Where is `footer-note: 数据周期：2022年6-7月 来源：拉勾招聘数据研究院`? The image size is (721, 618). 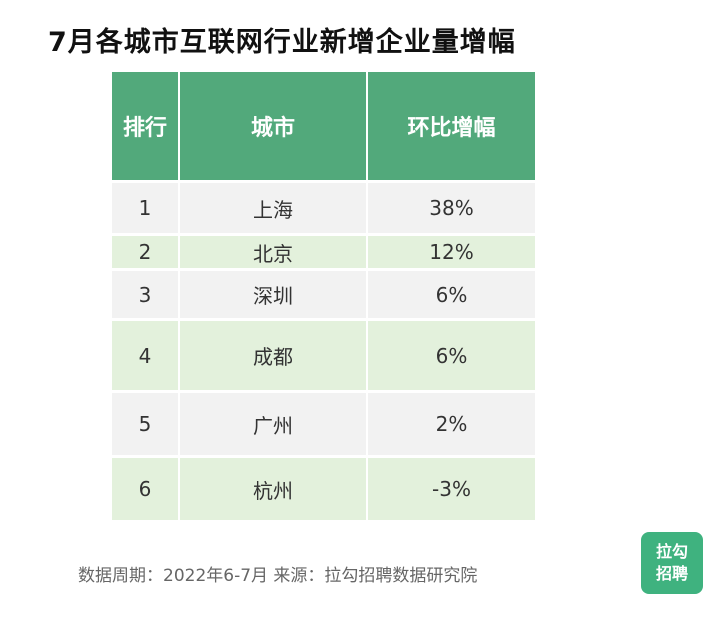 footer-note: 数据周期：2022年6-7月 来源：拉勾招聘数据研究院 is located at coordinates (278, 576).